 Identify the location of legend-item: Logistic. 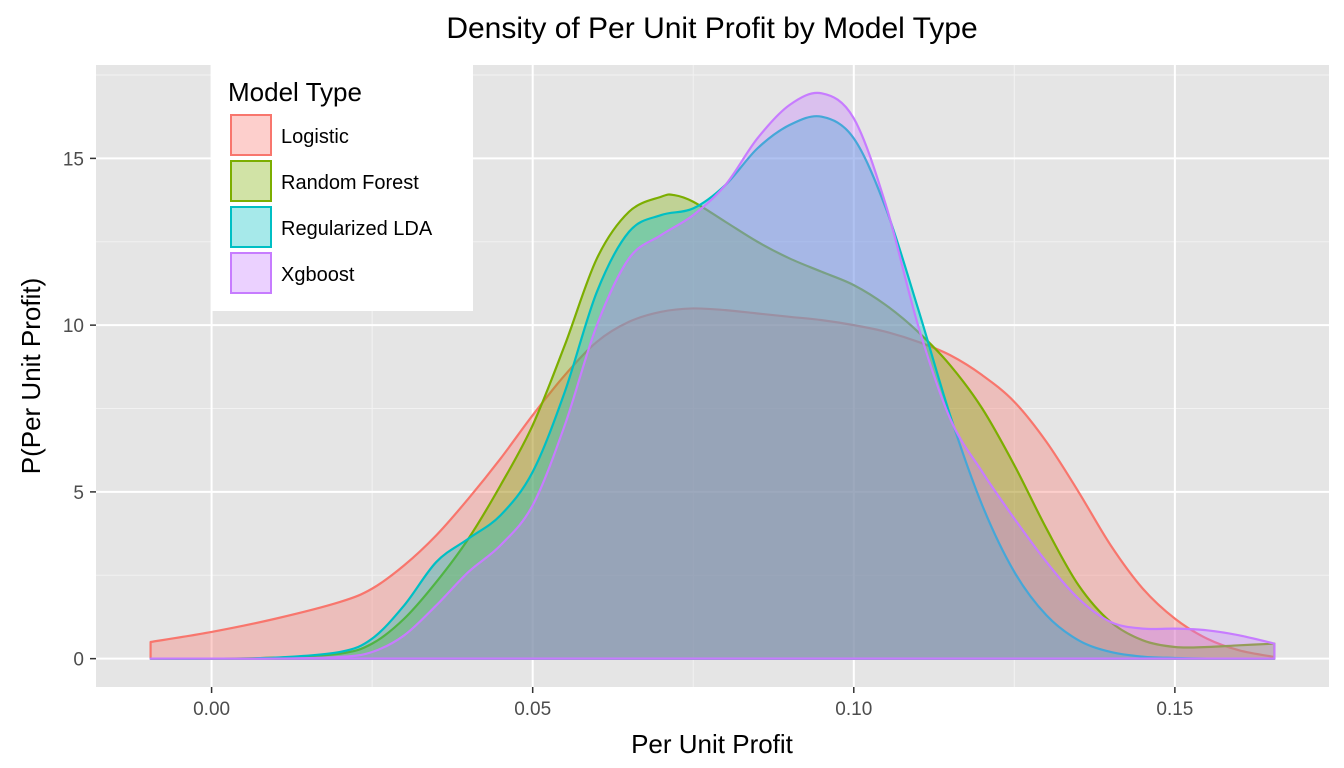
(289, 135).